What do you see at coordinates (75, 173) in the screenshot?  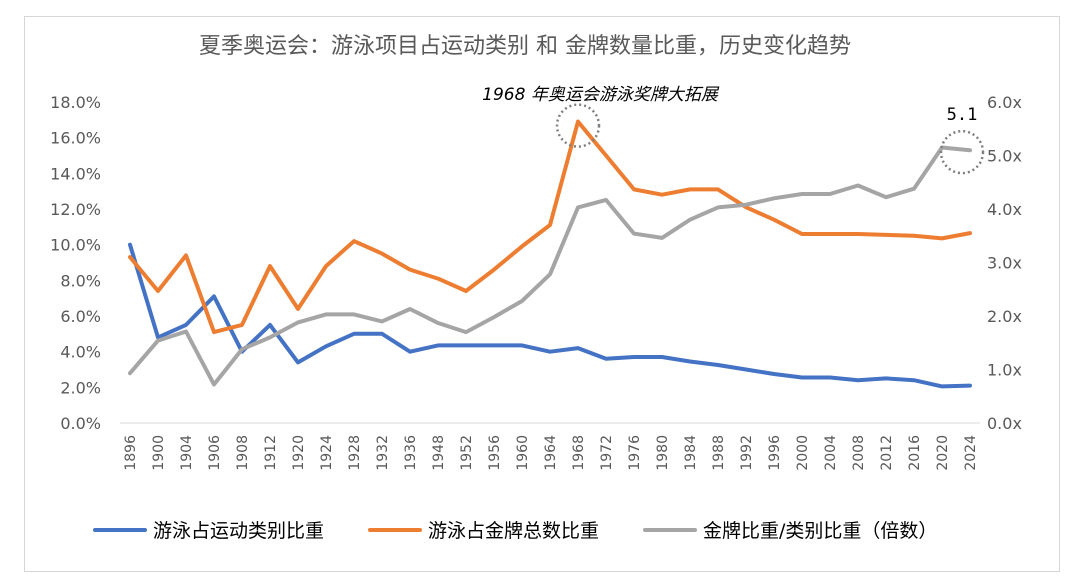 I see `left-tick-label: 14.0%` at bounding box center [75, 173].